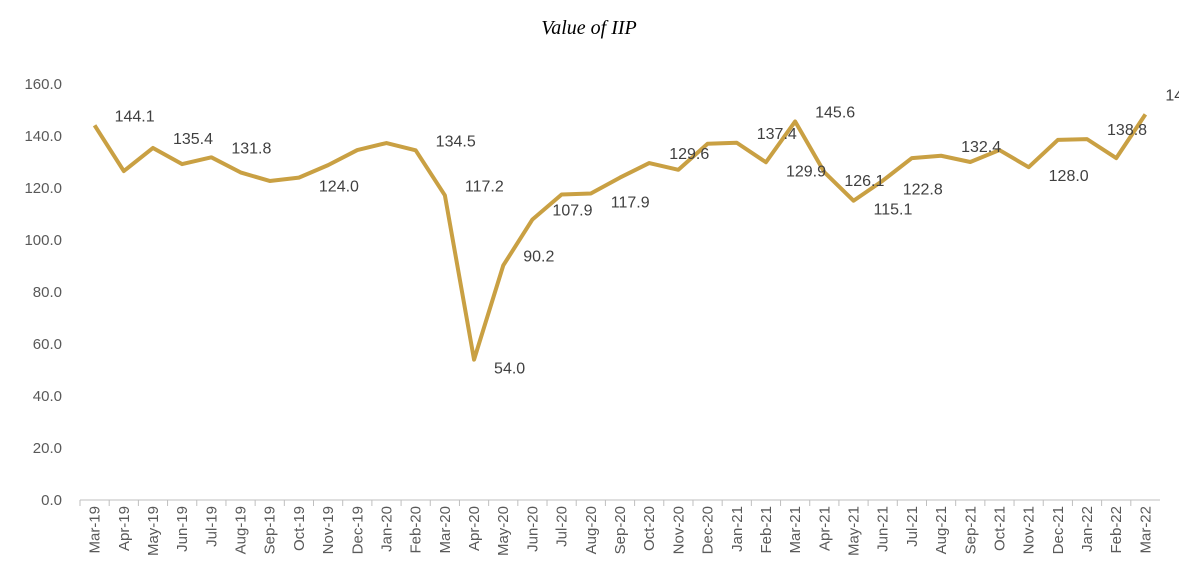 The image size is (1179, 577). Describe the element at coordinates (999, 528) in the screenshot. I see `x-tick-label: Oct-21` at that location.